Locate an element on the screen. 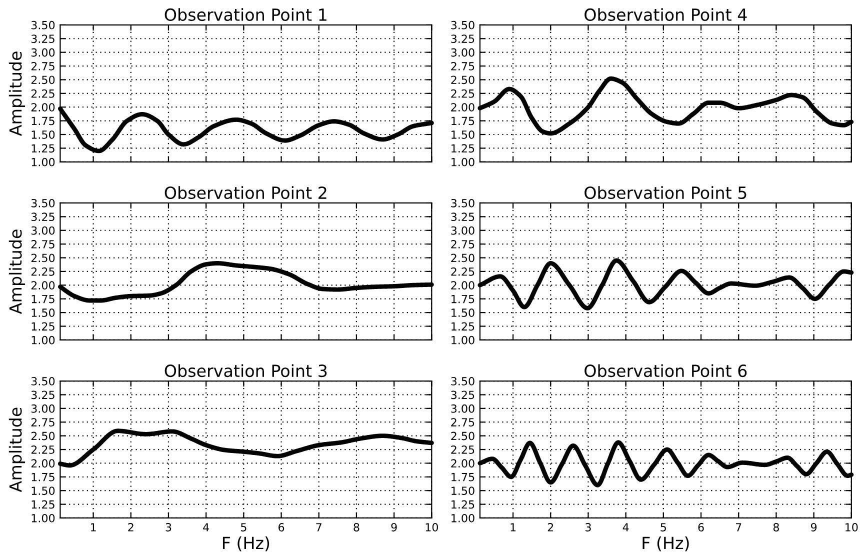 This screenshot has height=554, width=860. chart-title: Observation Point 3 is located at coordinates (245, 371).